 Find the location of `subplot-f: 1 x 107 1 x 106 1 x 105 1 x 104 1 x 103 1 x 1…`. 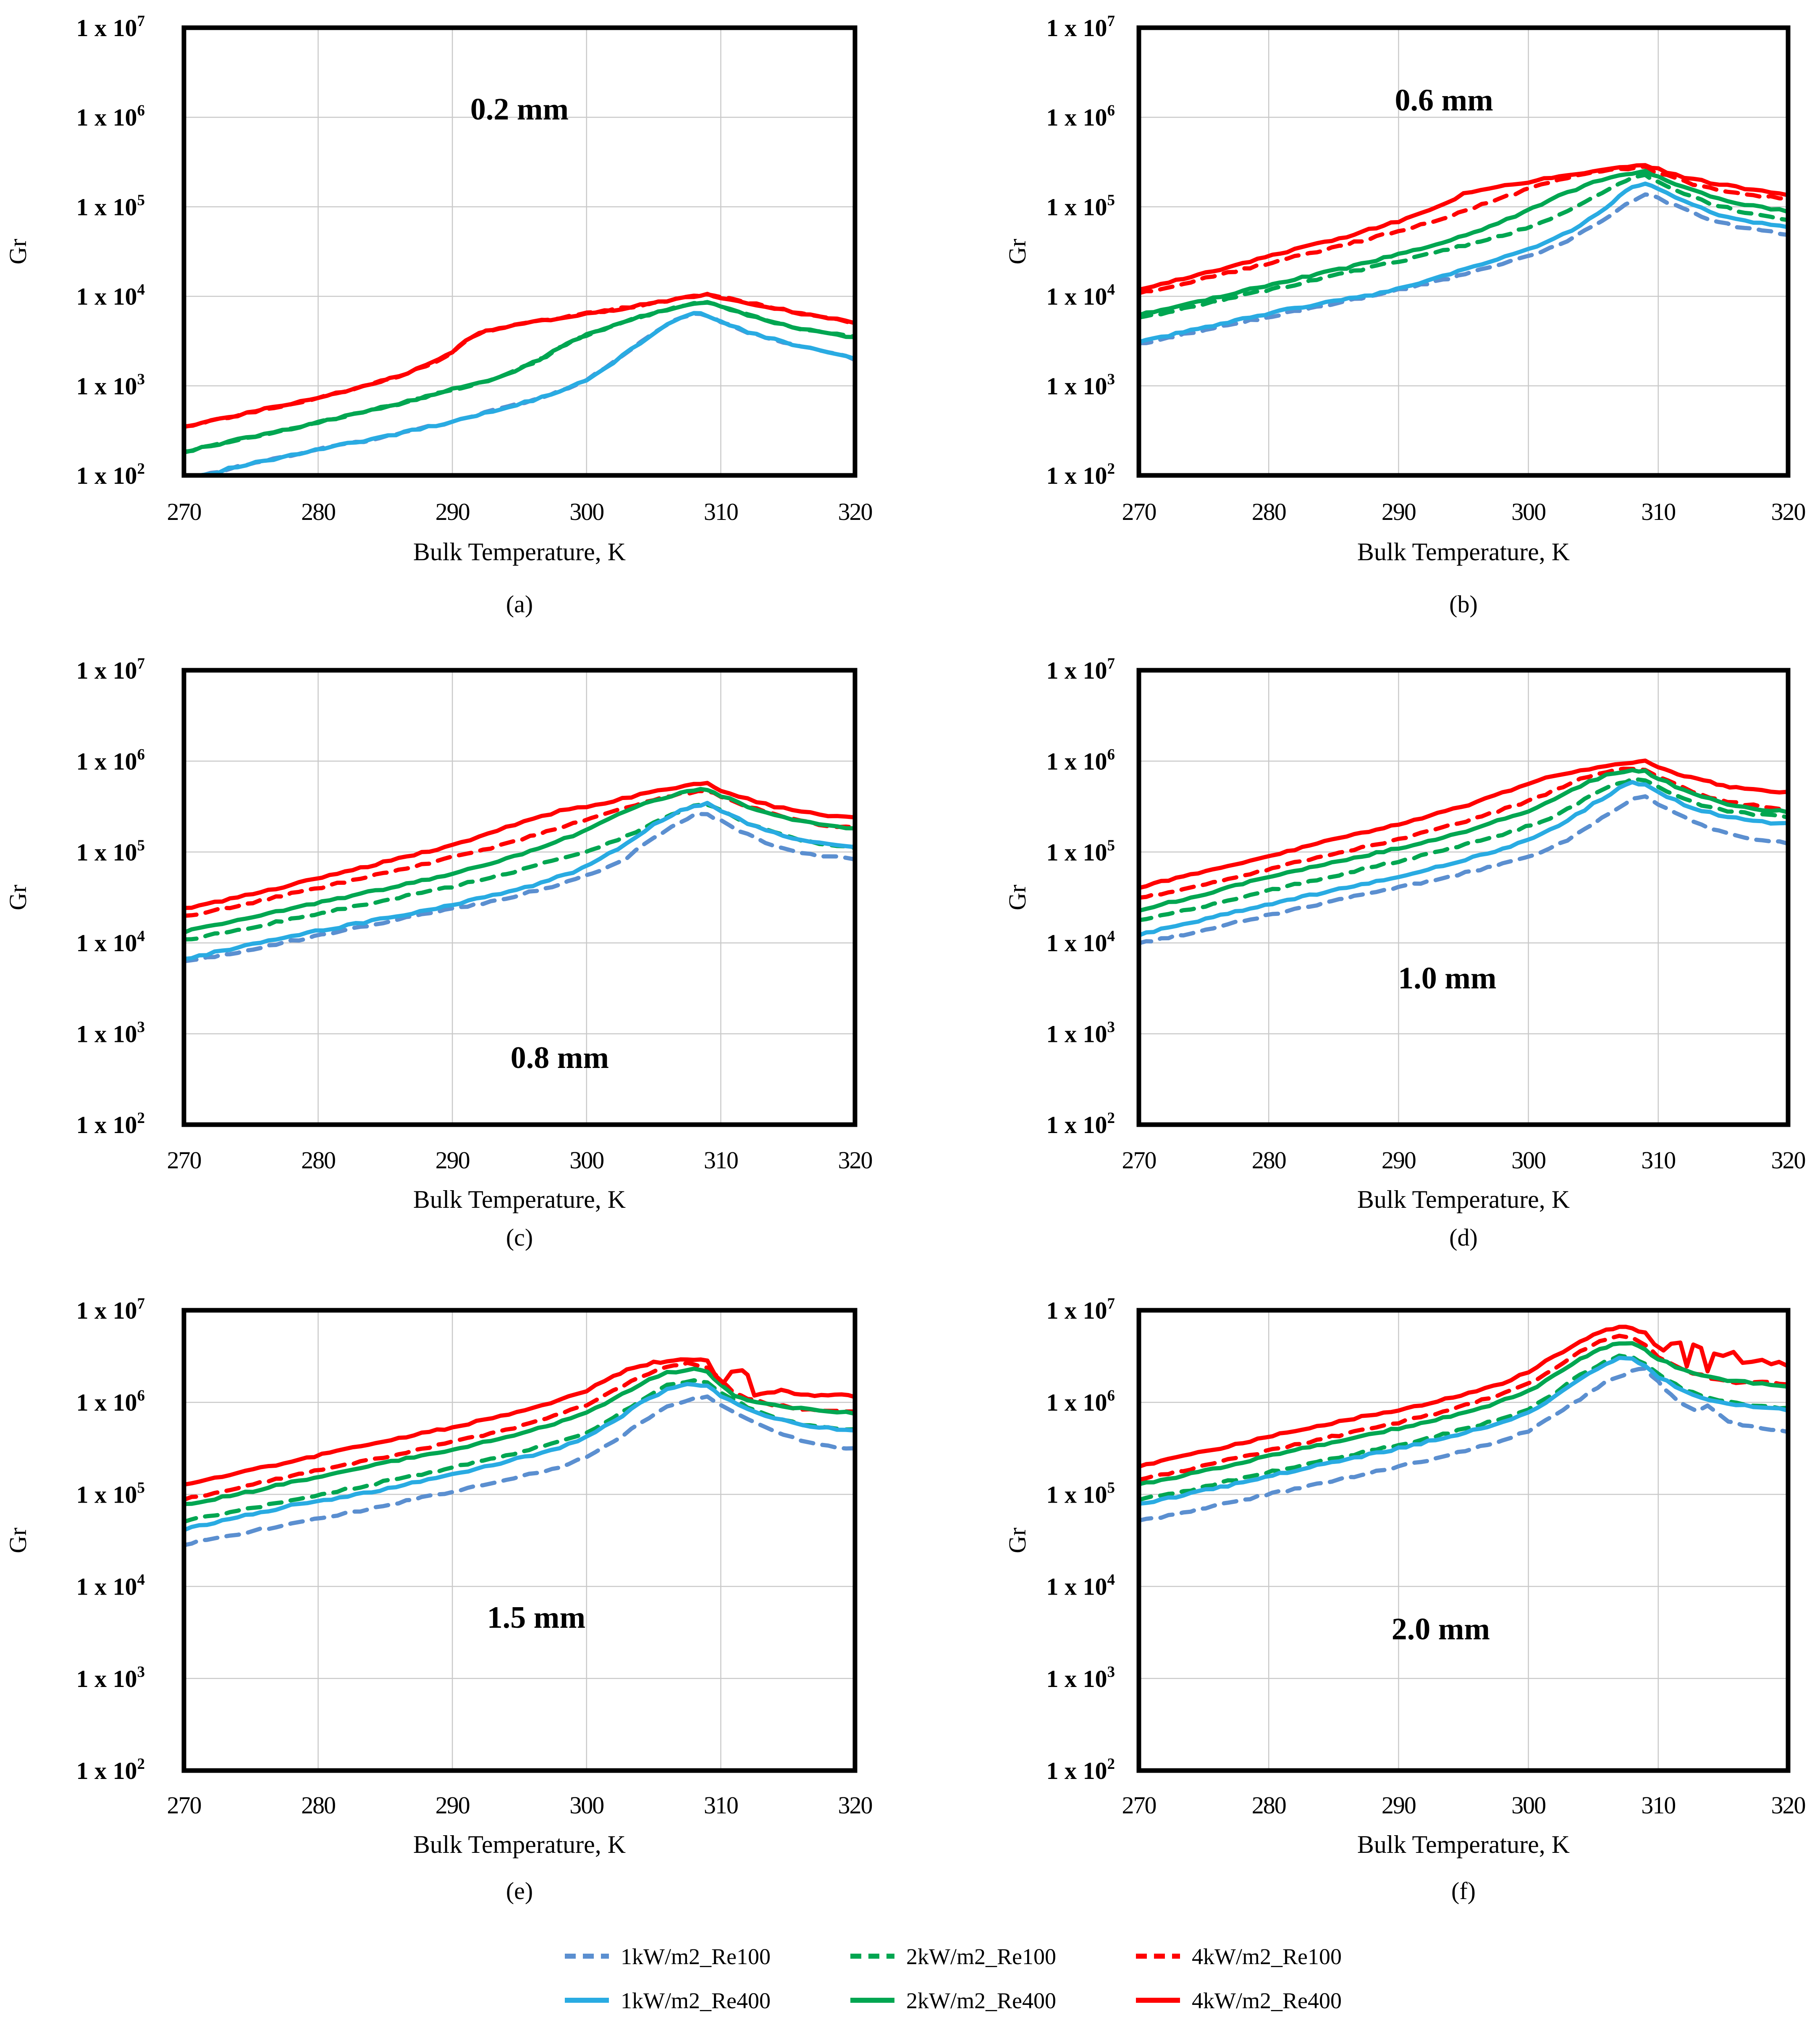

subplot-f: 1 x 107 1 x 106 1 x 105 1 x 104 1 x 103 1 x 1… is located at coordinates (1405, 1600).